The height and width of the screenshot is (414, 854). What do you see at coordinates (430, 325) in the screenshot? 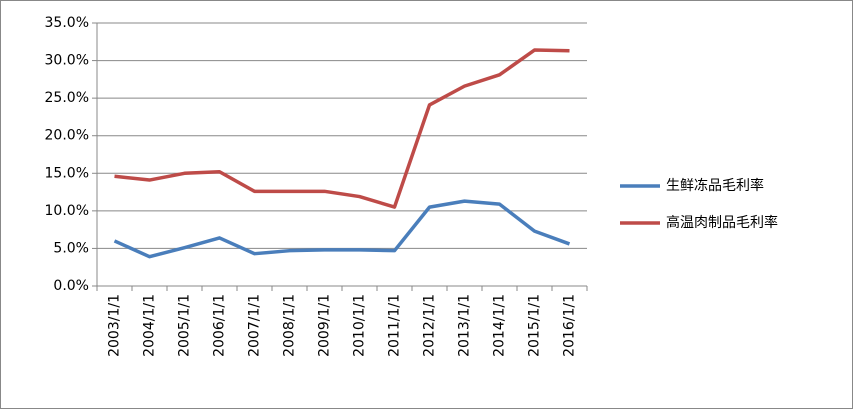
I see `x-tick-label: 2012/1/1` at bounding box center [430, 325].